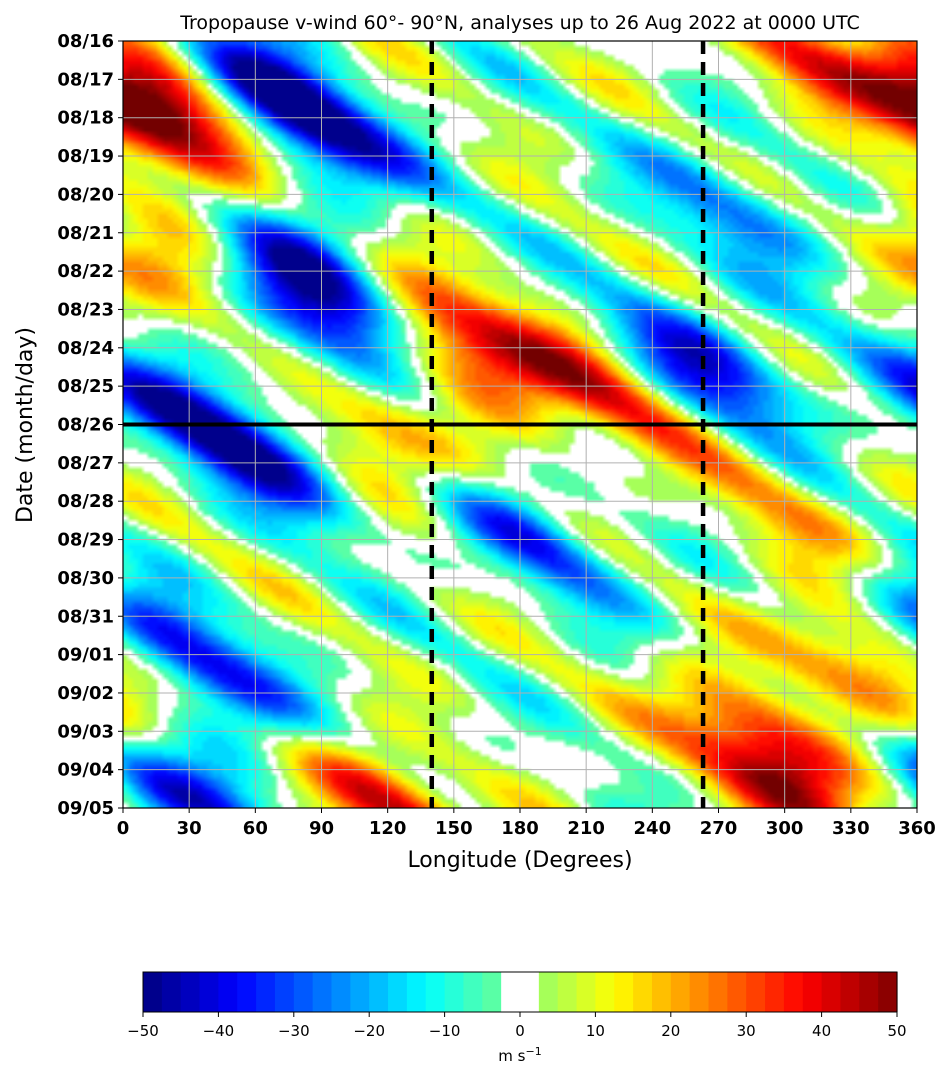 The image size is (952, 1081). I want to click on colorbar-ticks: −50 −40 −30 −20 −10 0 10 20 30 40 50, so click(517, 1026).